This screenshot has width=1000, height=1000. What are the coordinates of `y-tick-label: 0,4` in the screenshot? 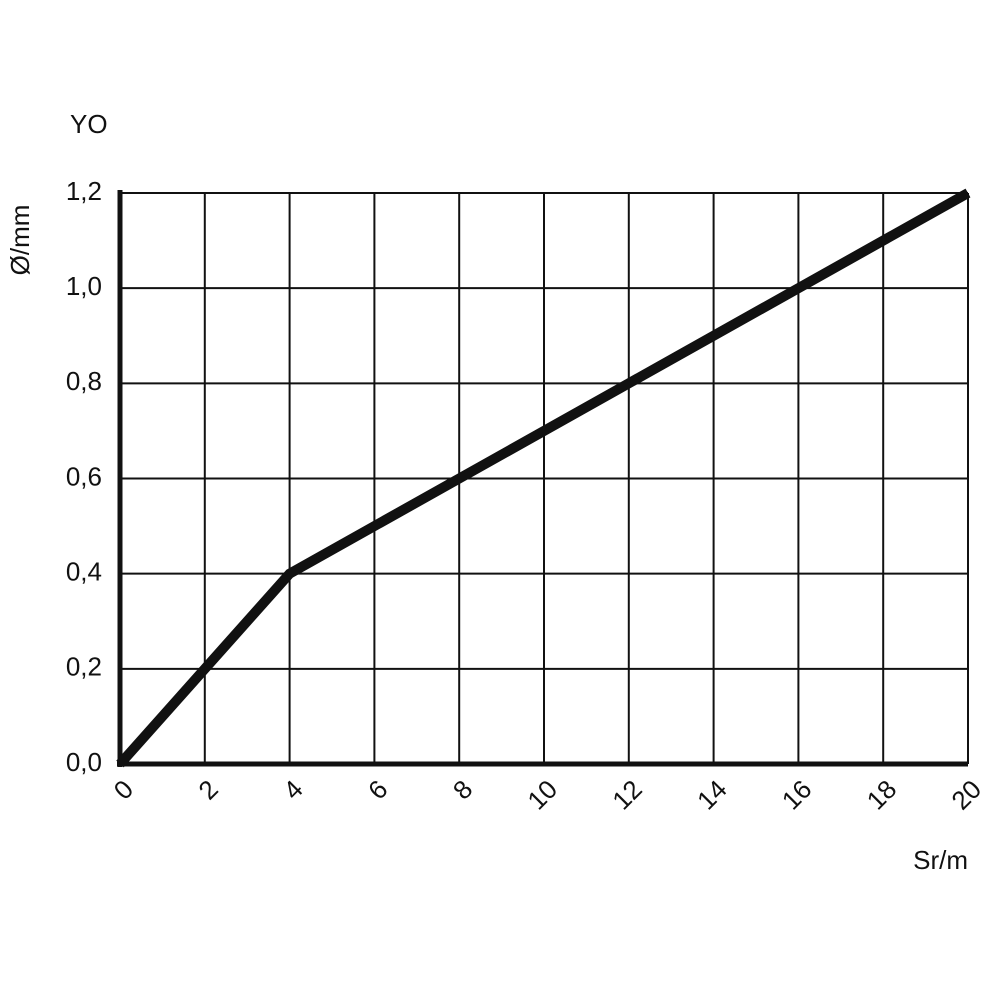 It's located at (84, 572).